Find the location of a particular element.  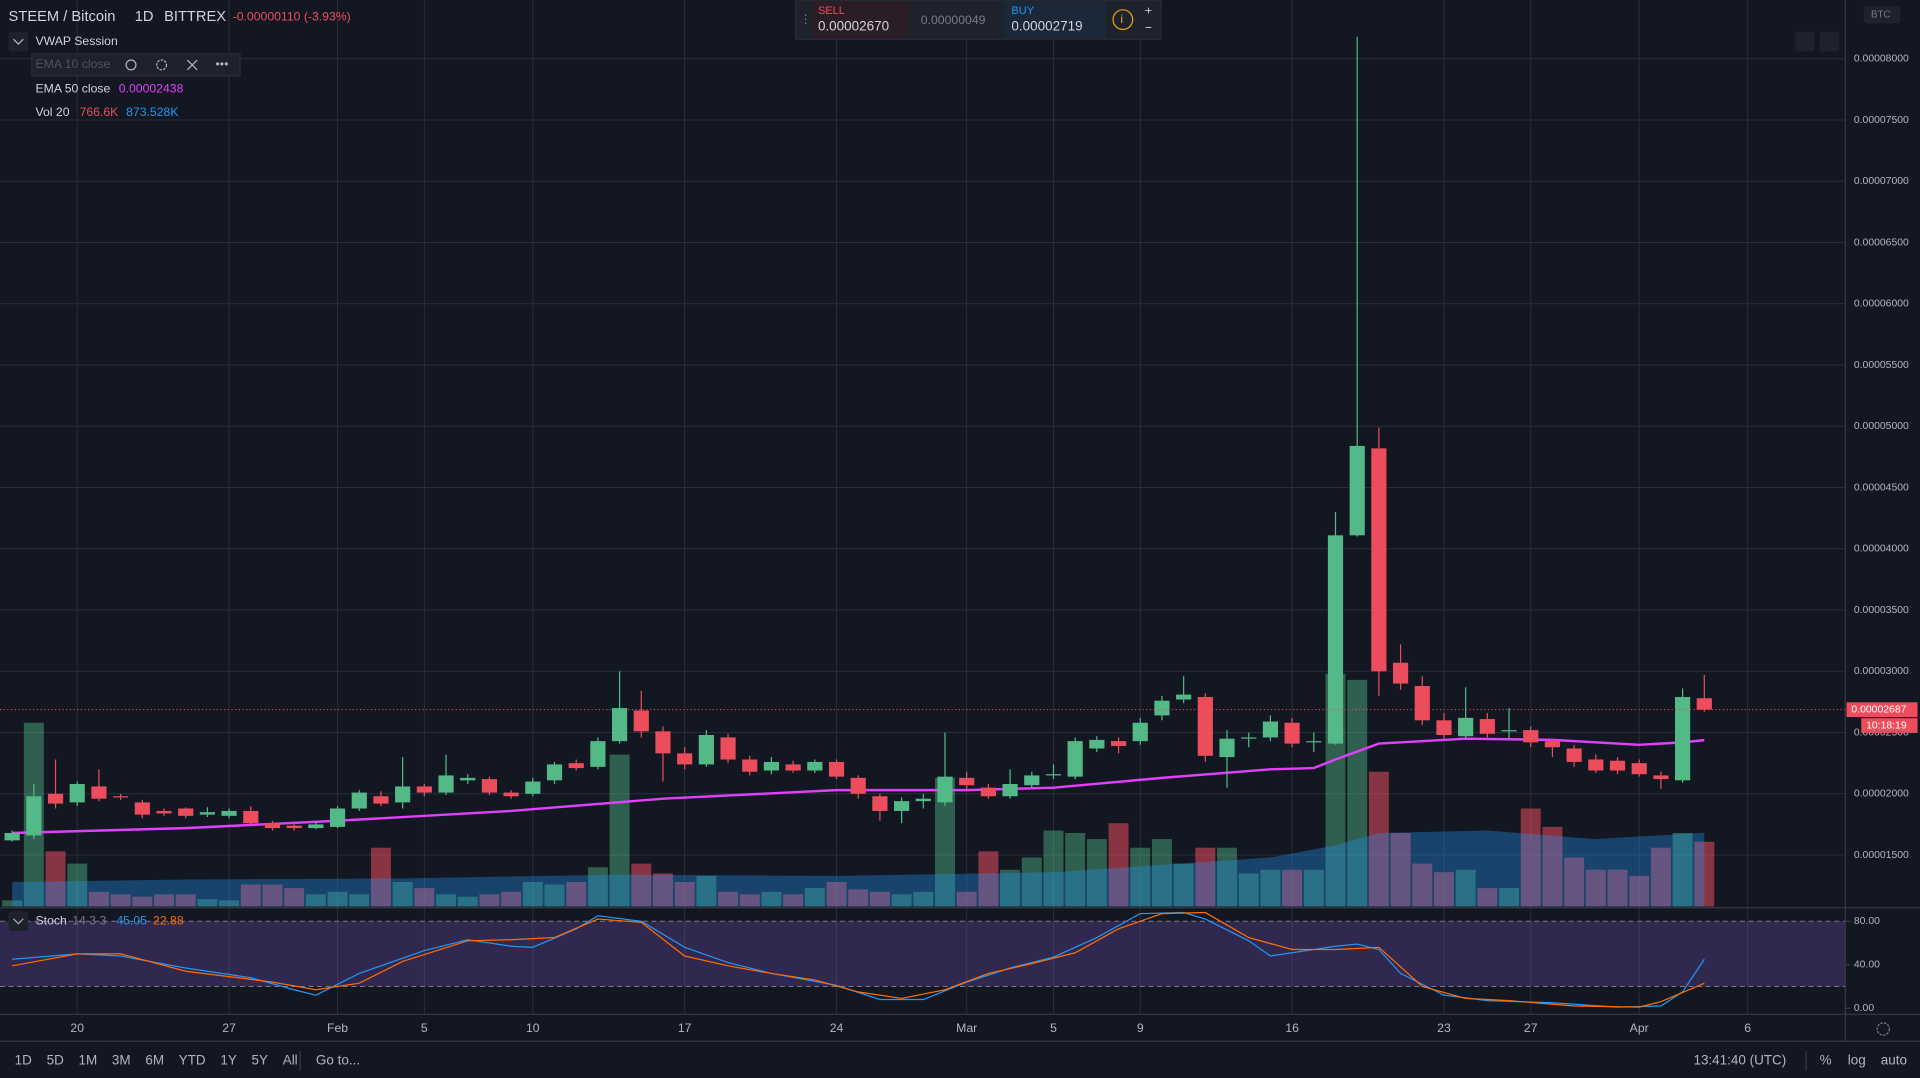

buy-label: BUY is located at coordinates (1022, 11).